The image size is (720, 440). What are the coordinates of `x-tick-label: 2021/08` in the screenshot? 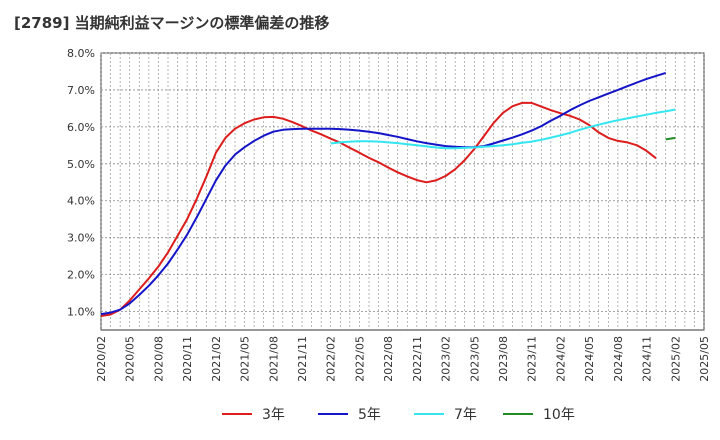 It's located at (273, 359).